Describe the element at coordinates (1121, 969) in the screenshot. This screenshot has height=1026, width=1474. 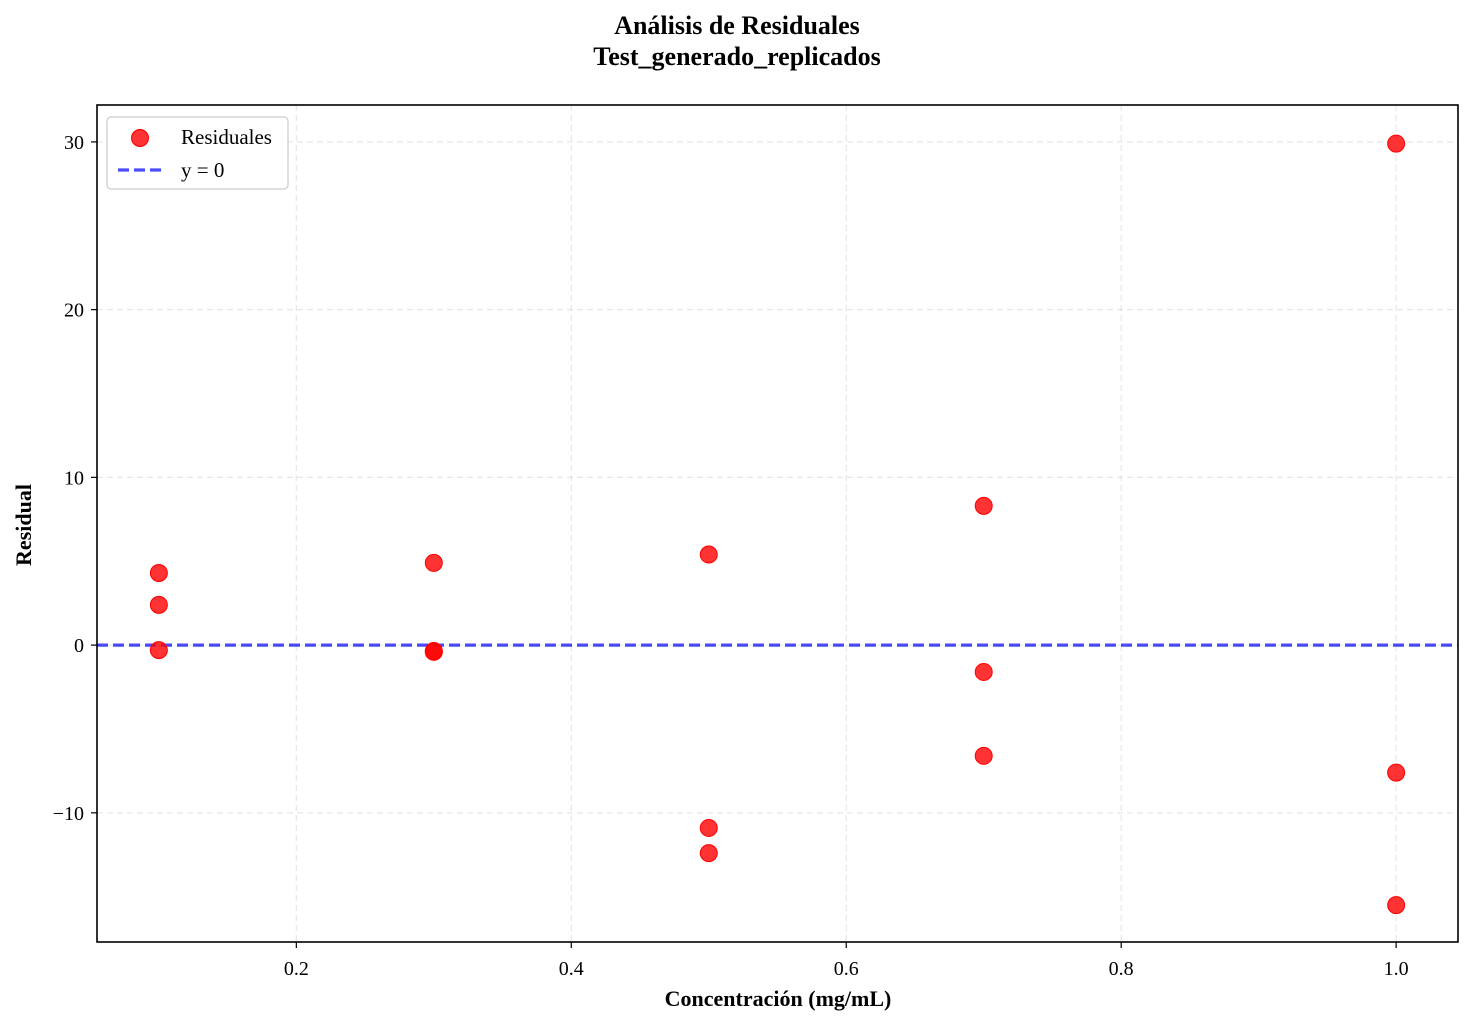
I see `x-tick-label: 0.8` at that location.